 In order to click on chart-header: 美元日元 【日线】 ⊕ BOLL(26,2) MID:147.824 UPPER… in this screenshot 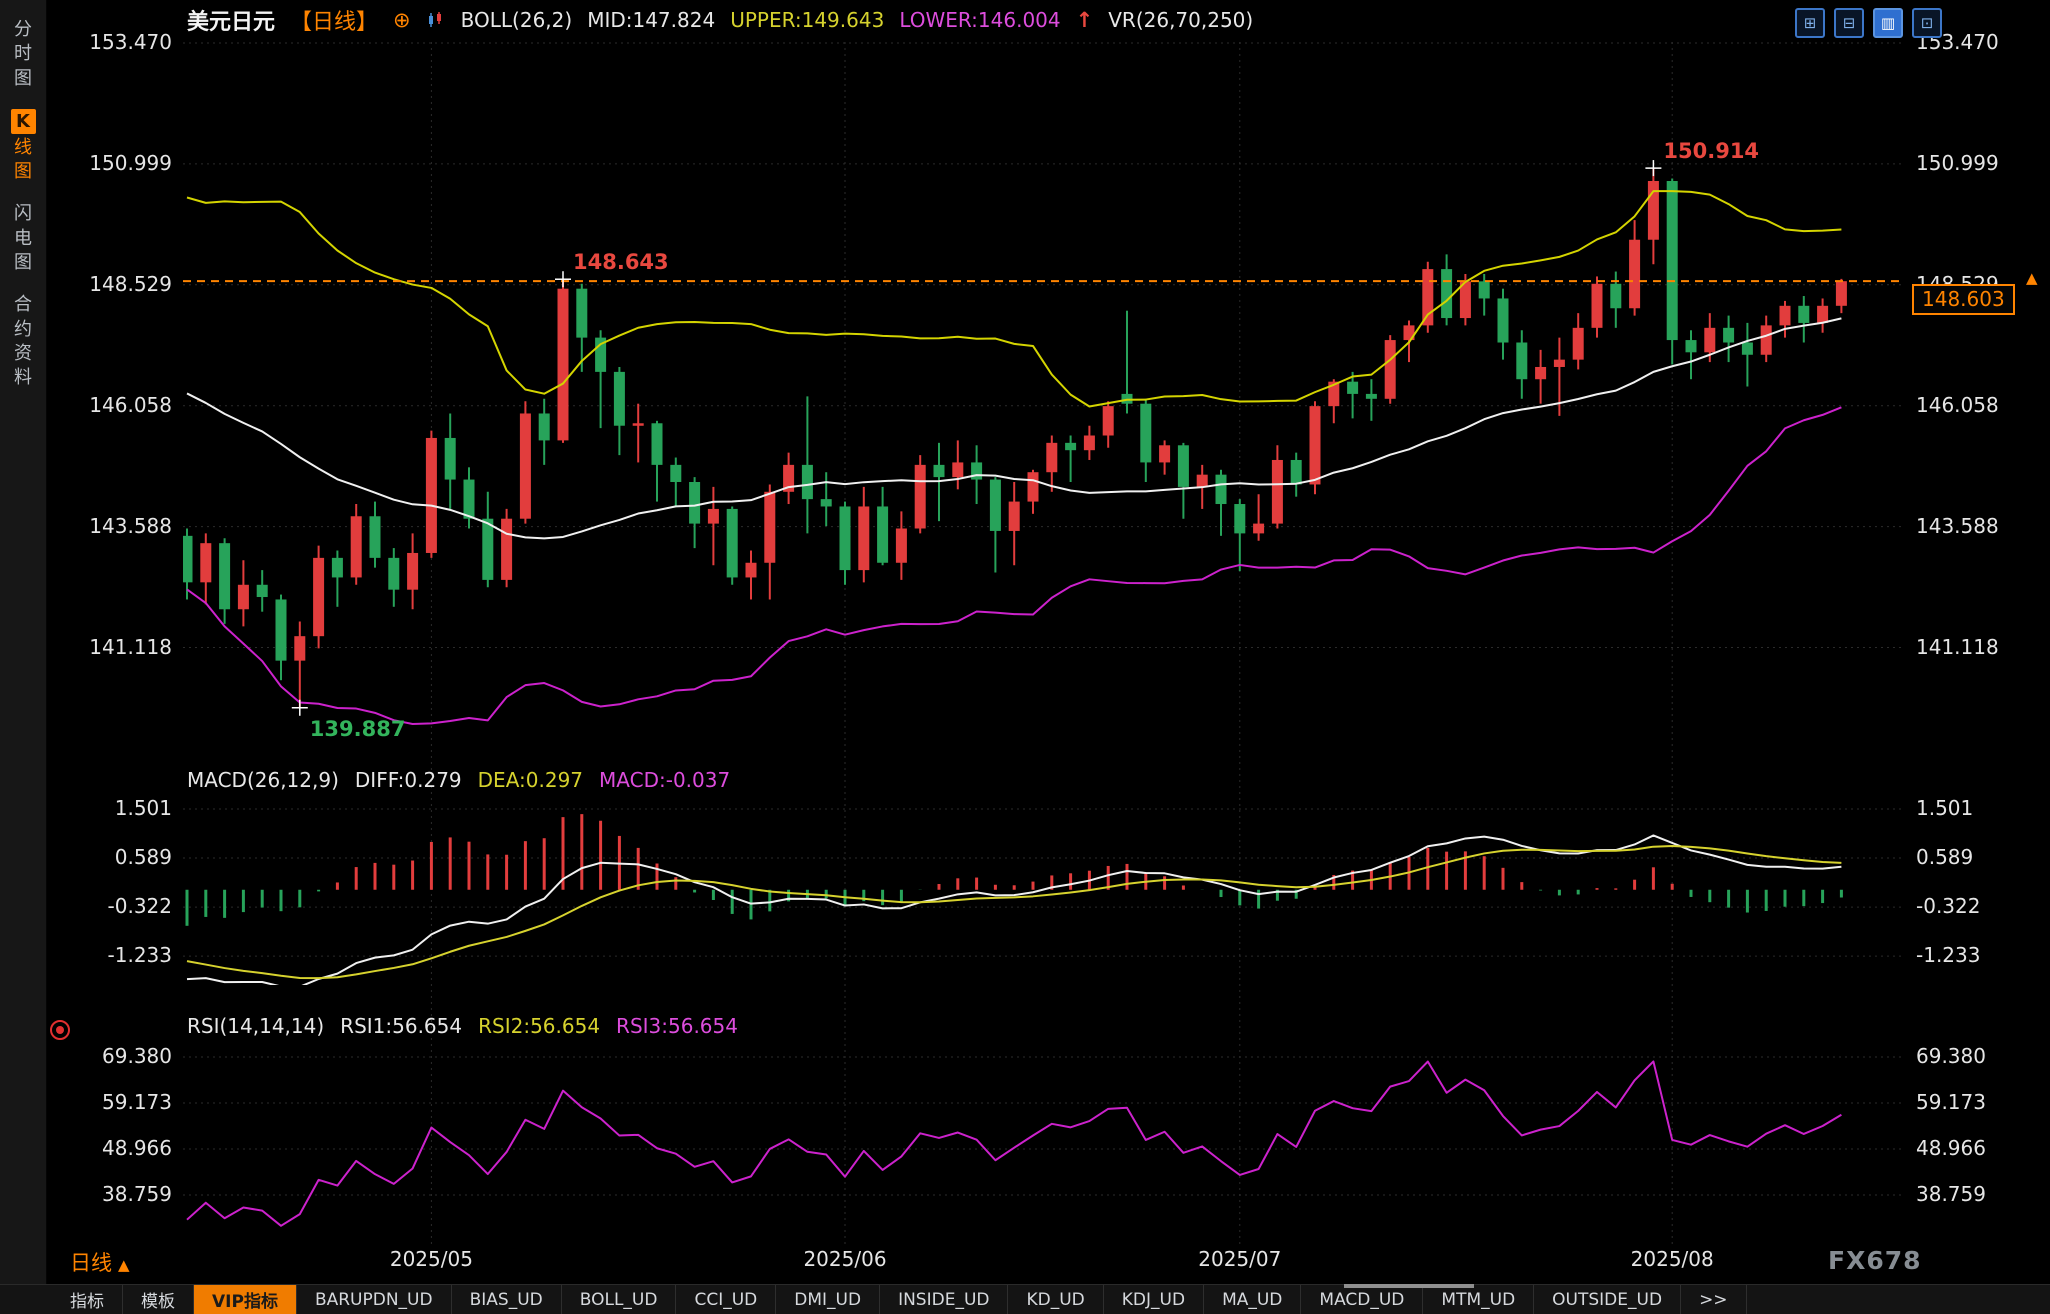, I will do `click(720, 20)`.